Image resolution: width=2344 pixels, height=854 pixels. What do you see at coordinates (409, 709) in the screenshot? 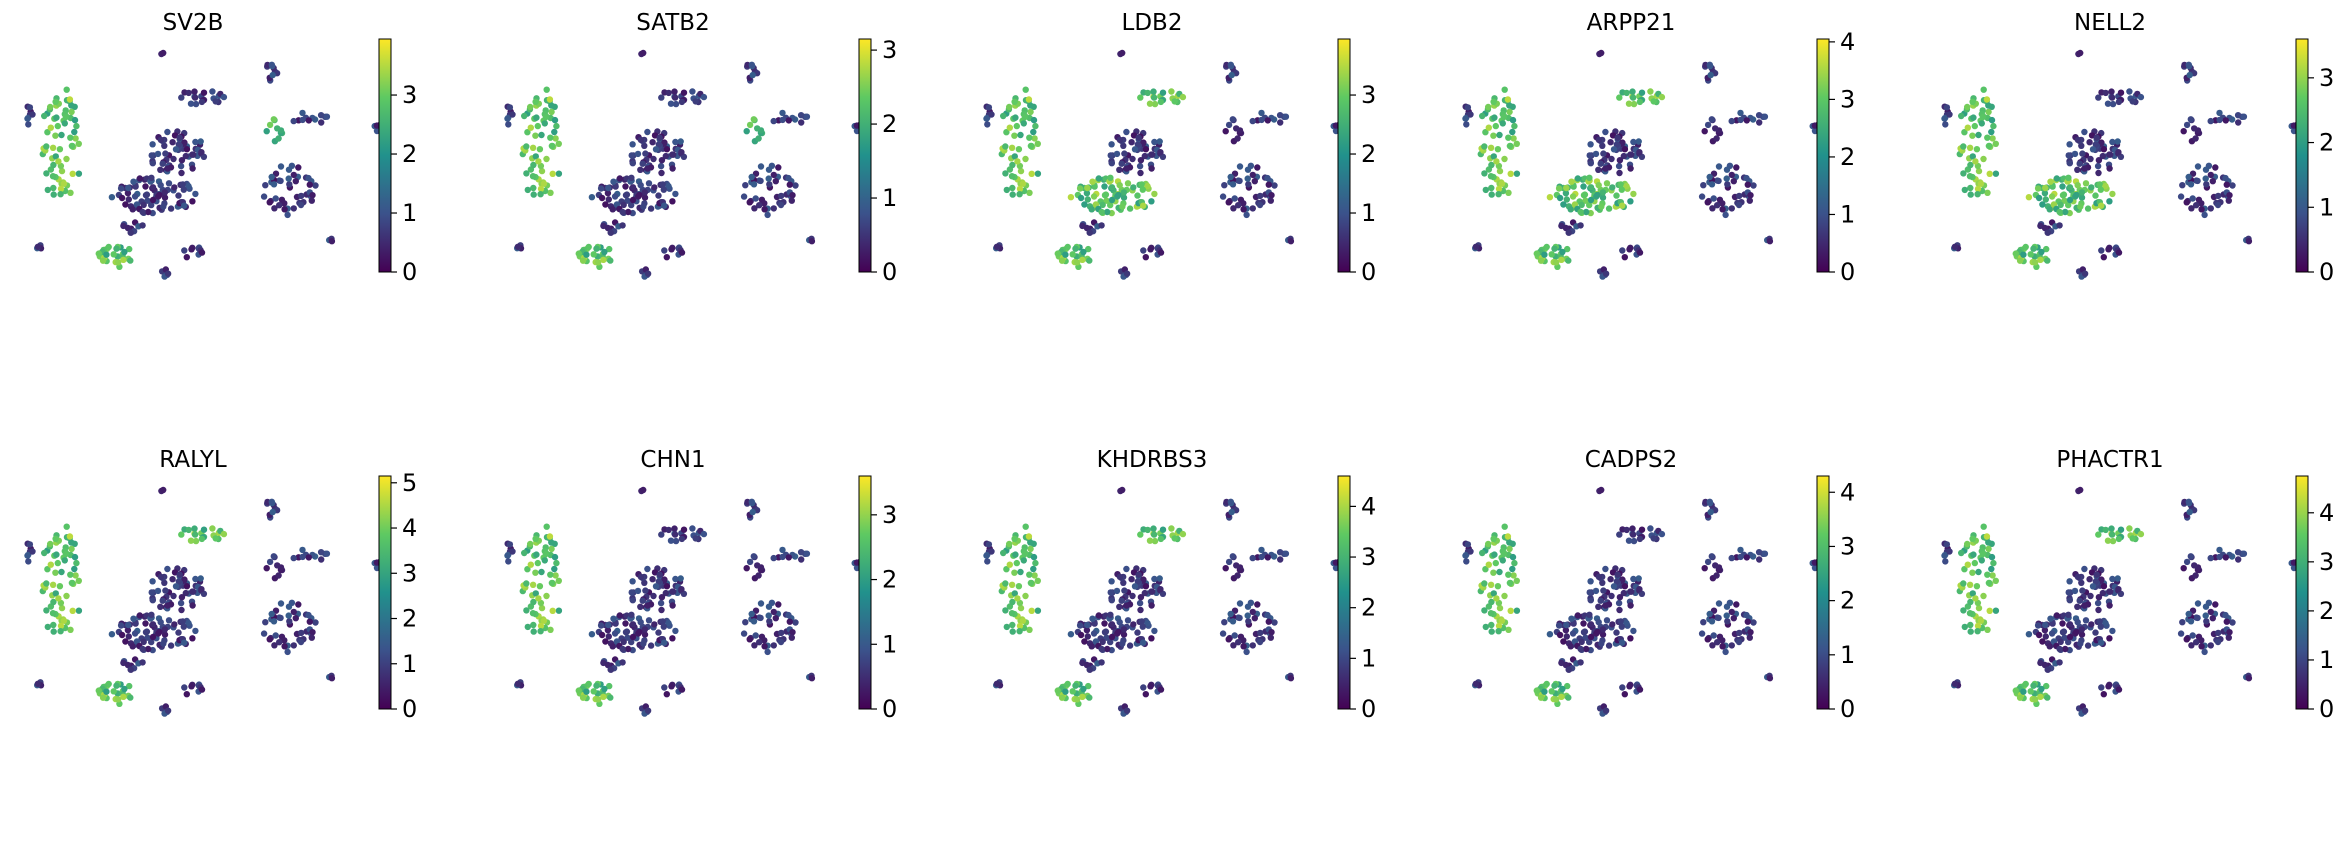
I see `colorbar-tick-label: 0` at bounding box center [409, 709].